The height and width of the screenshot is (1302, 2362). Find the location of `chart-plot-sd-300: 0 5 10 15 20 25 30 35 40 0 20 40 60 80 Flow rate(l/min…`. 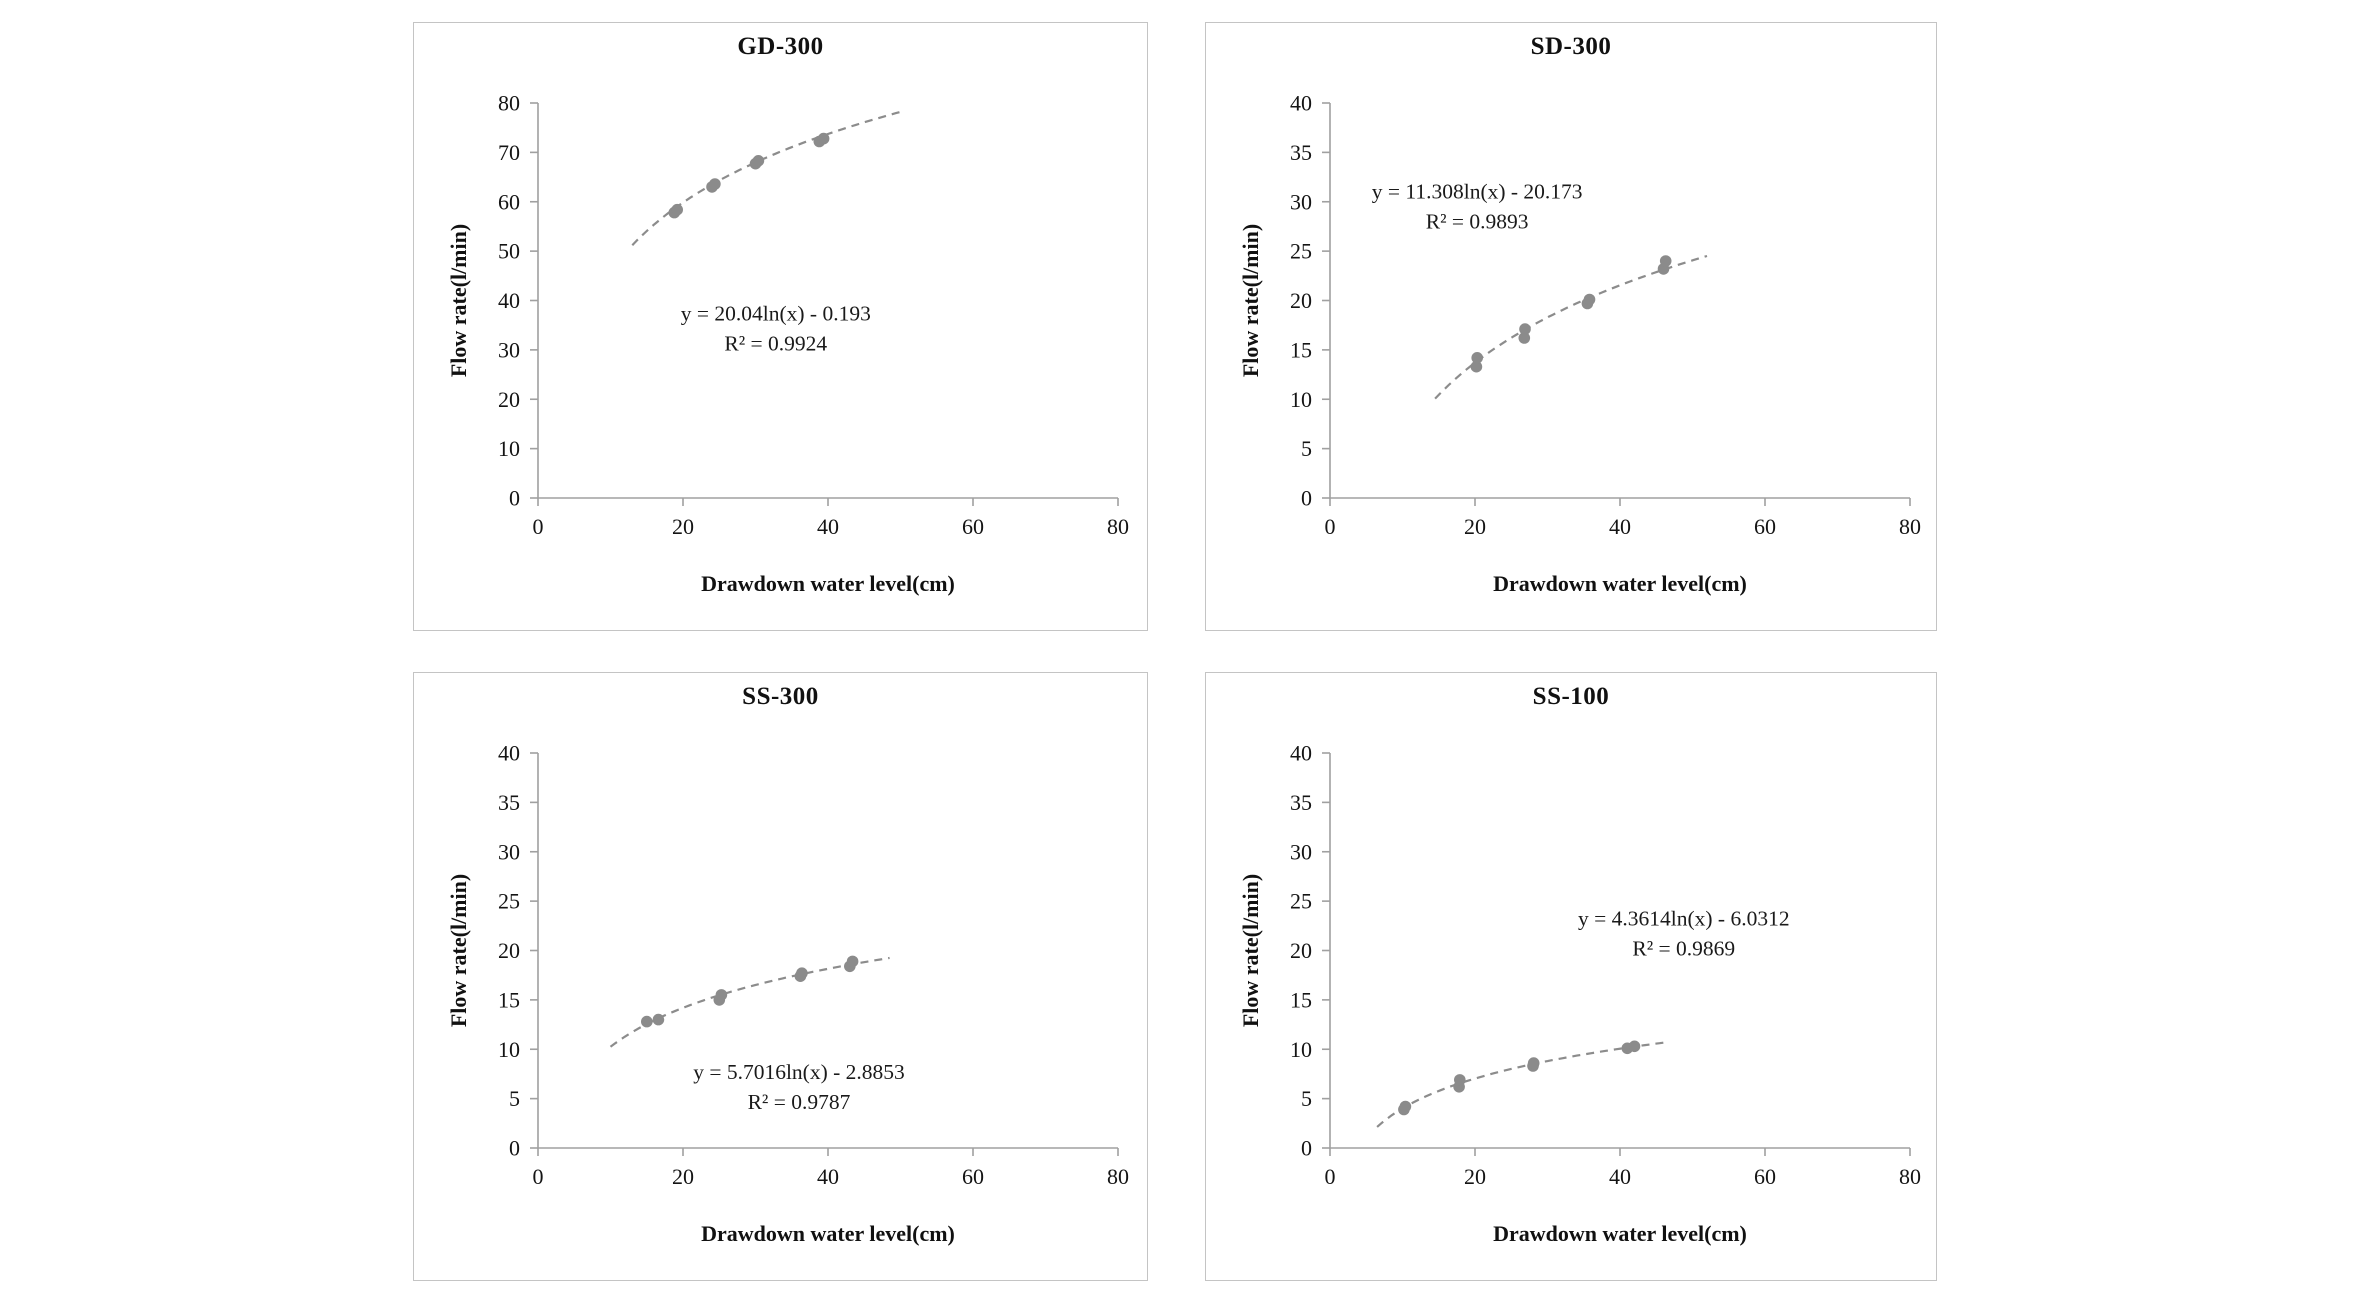

chart-plot-sd-300: 0 5 10 15 20 25 30 35 40 0 20 40 60 80 Flow rate(l/min… is located at coordinates (1579, 344).